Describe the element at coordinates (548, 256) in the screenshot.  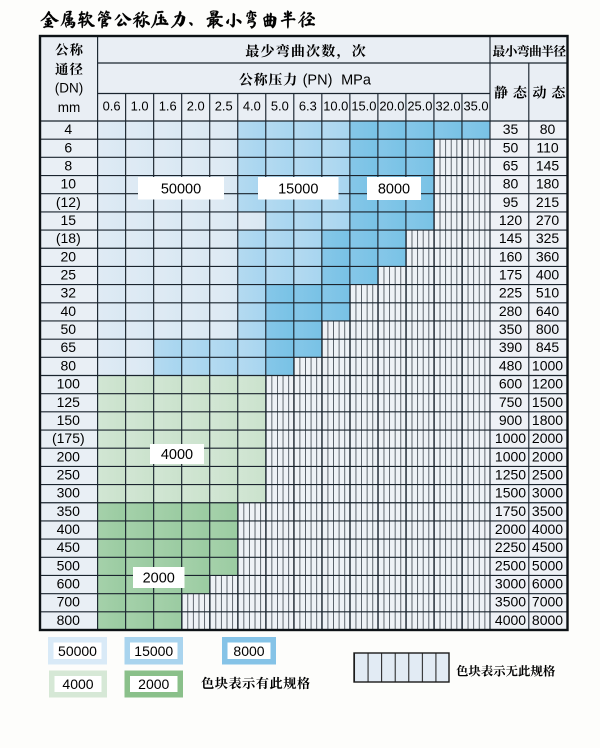
I see `svg-text: 360` at that location.